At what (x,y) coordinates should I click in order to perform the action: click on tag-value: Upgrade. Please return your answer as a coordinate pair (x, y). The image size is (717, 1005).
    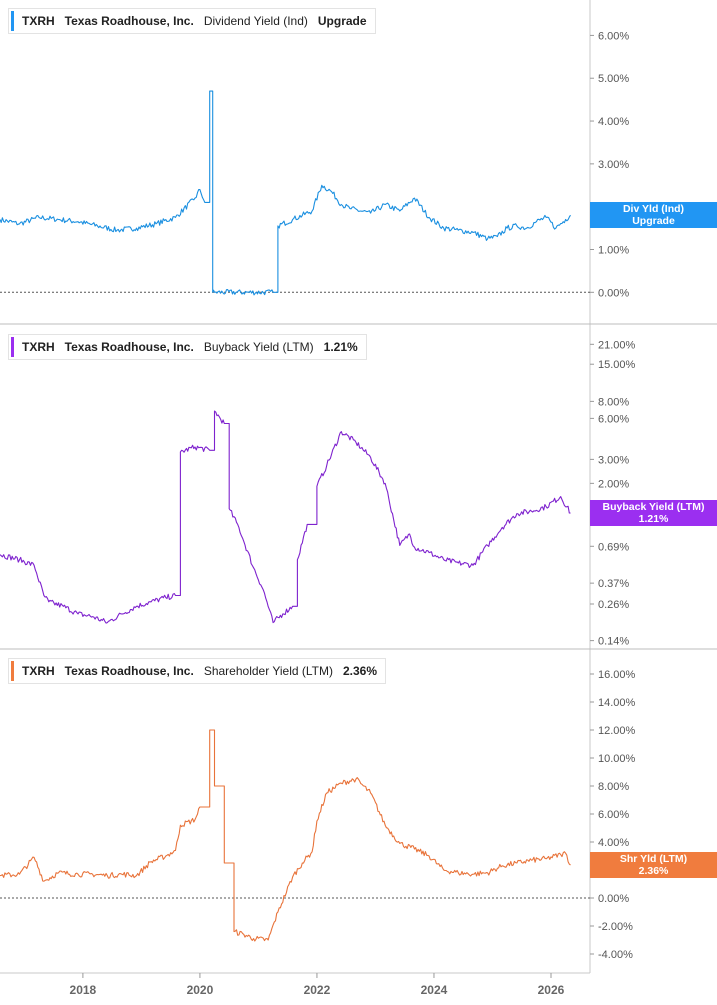
    Looking at the image, I should click on (653, 221).